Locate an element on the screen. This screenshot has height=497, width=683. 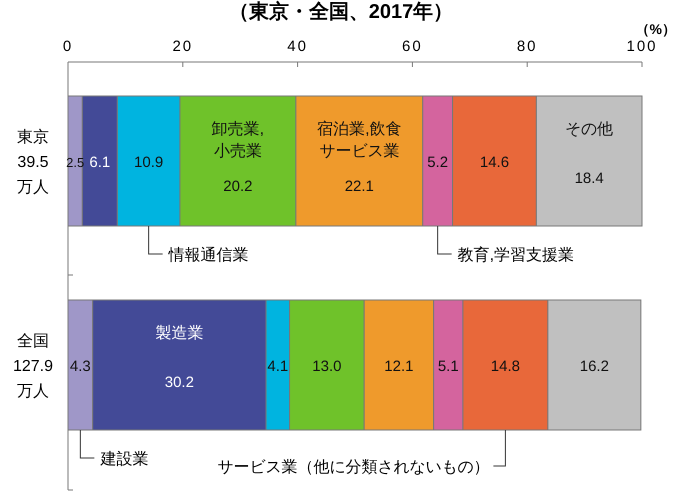
data-label: 16.2 is located at coordinates (594, 366).